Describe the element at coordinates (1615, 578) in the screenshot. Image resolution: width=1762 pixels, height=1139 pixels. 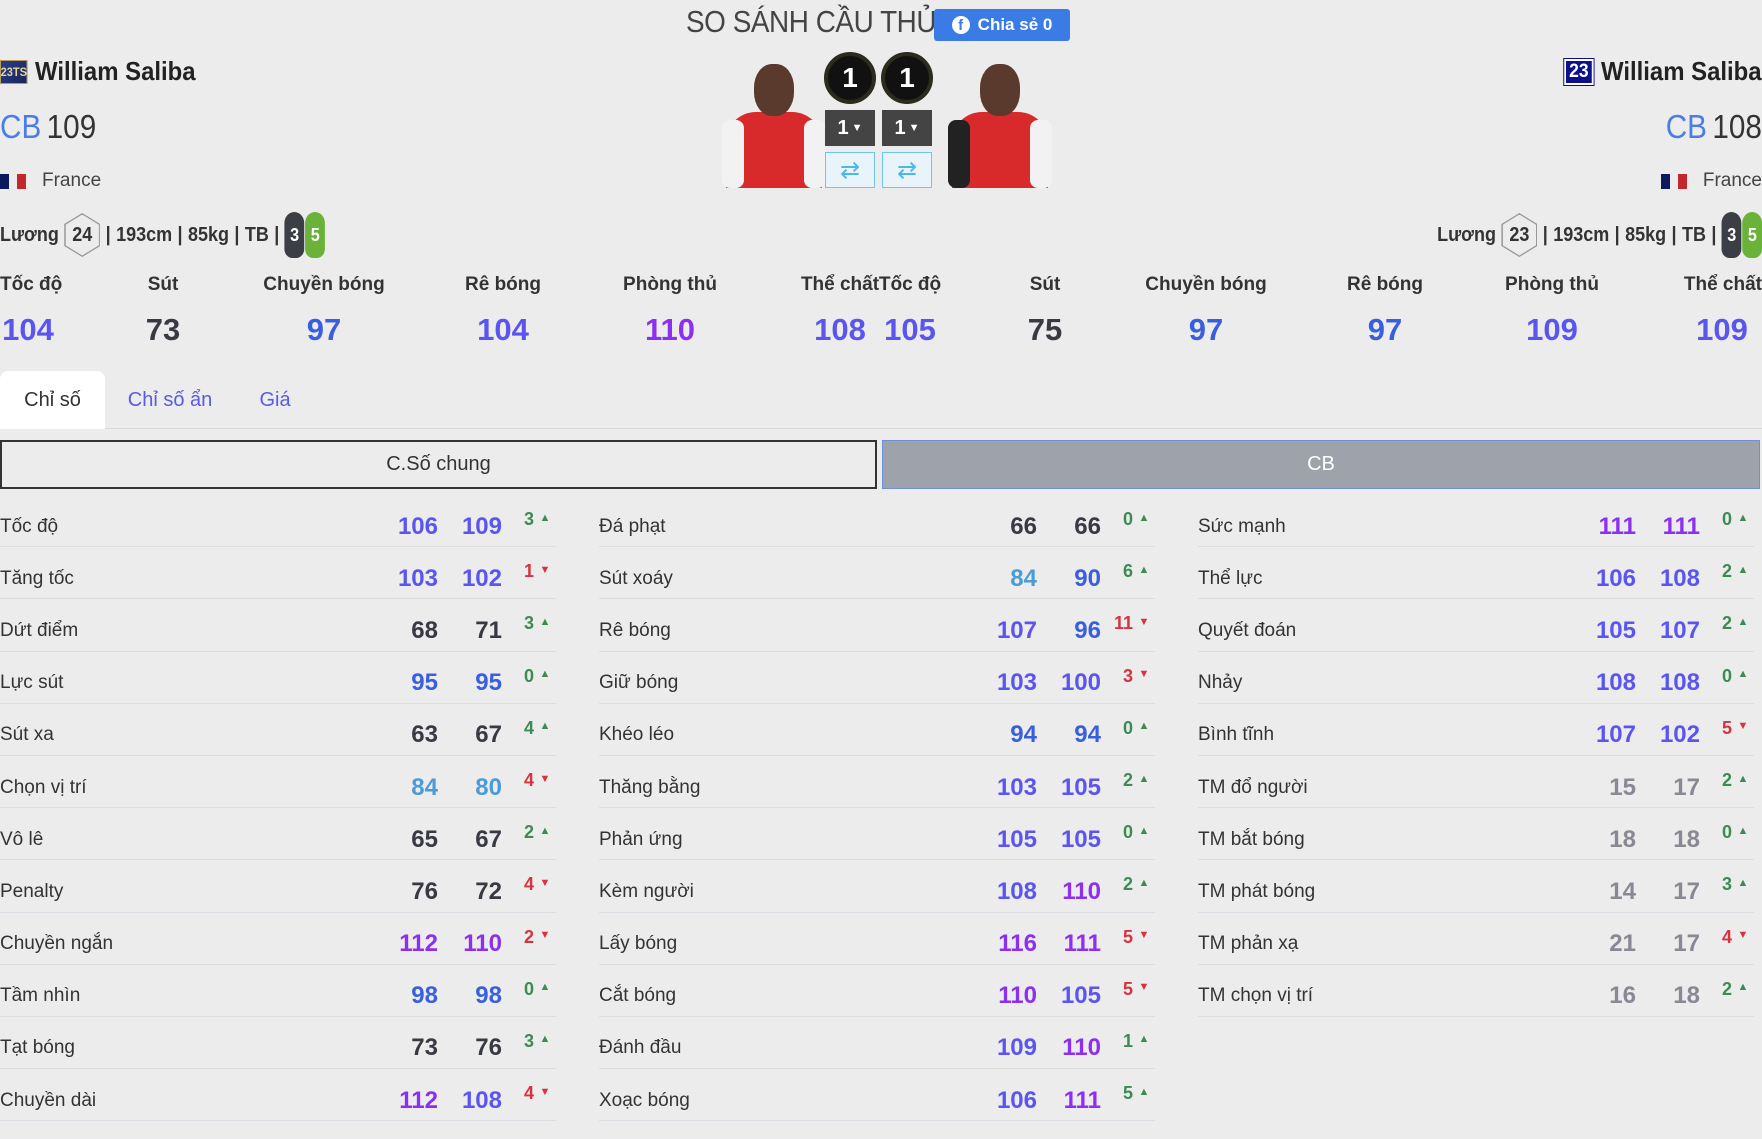
I see `player1-stat-value: 106` at that location.